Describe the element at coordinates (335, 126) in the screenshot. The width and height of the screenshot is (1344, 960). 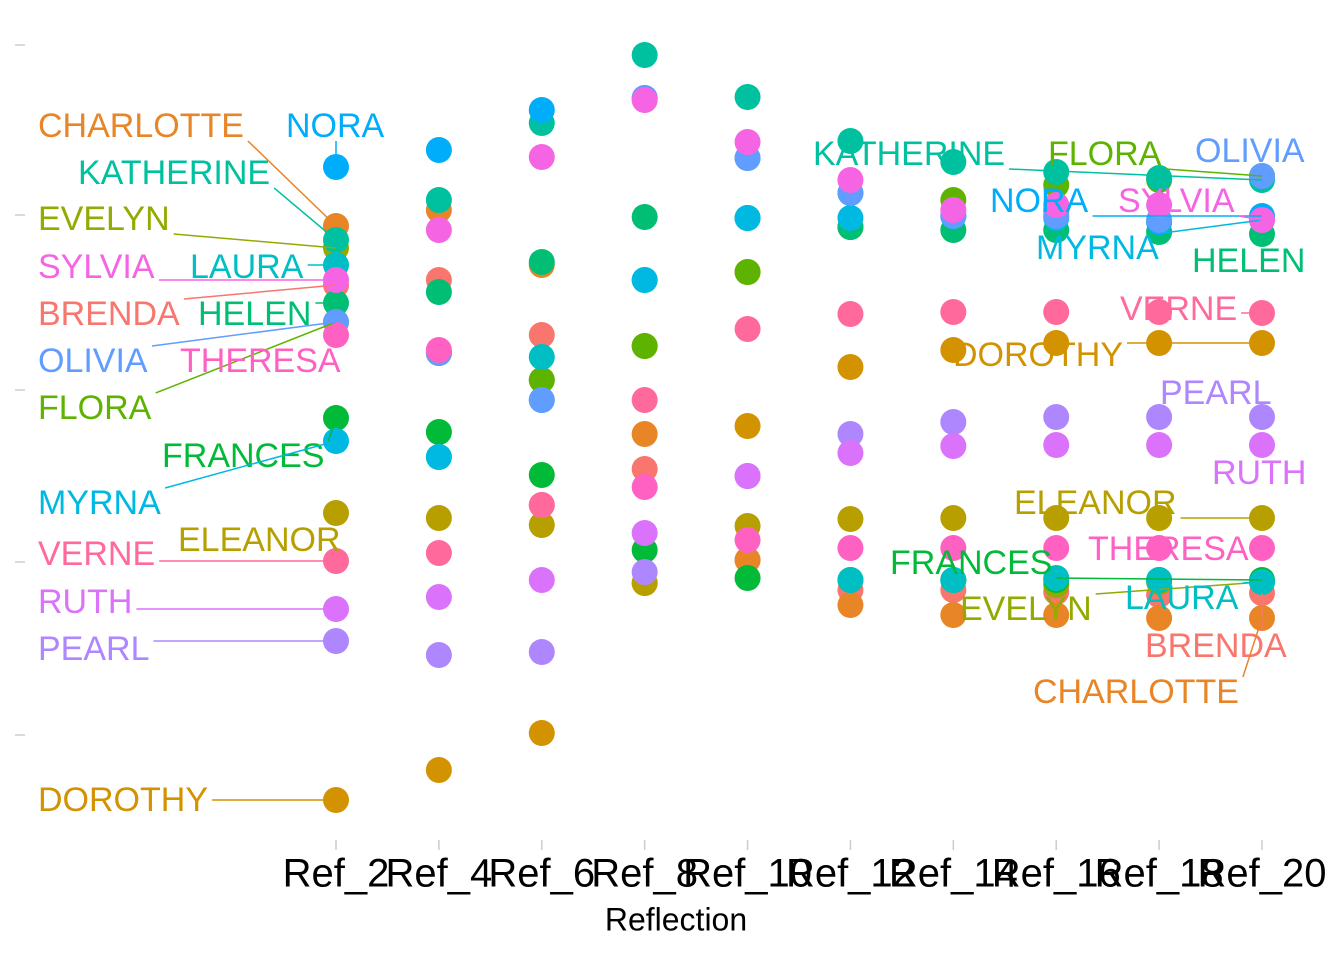
I see `series-label: NORA` at that location.